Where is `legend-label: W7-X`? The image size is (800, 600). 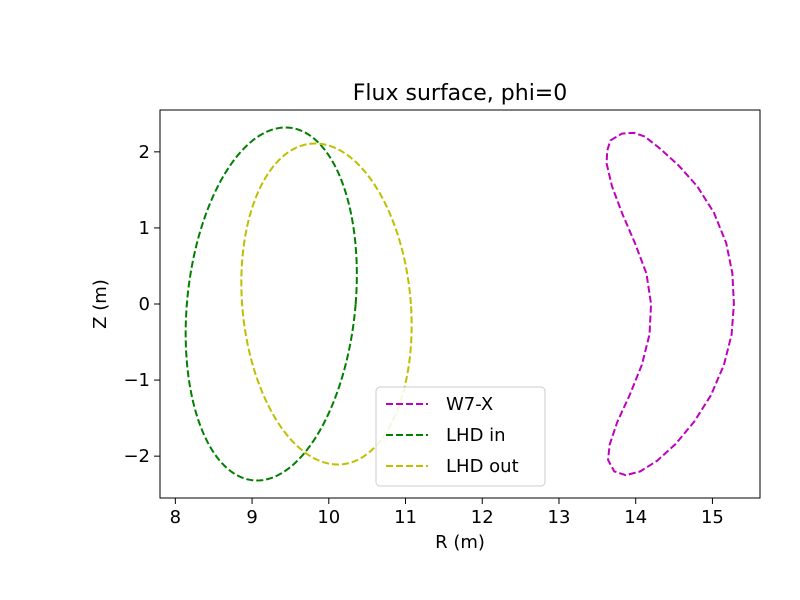
legend-label: W7-X is located at coordinates (469, 404).